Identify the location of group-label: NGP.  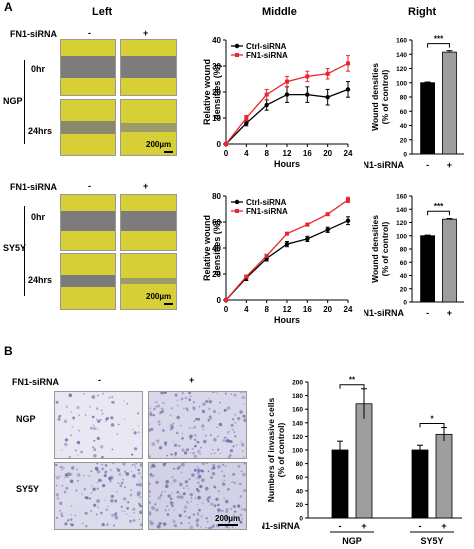
(352, 541).